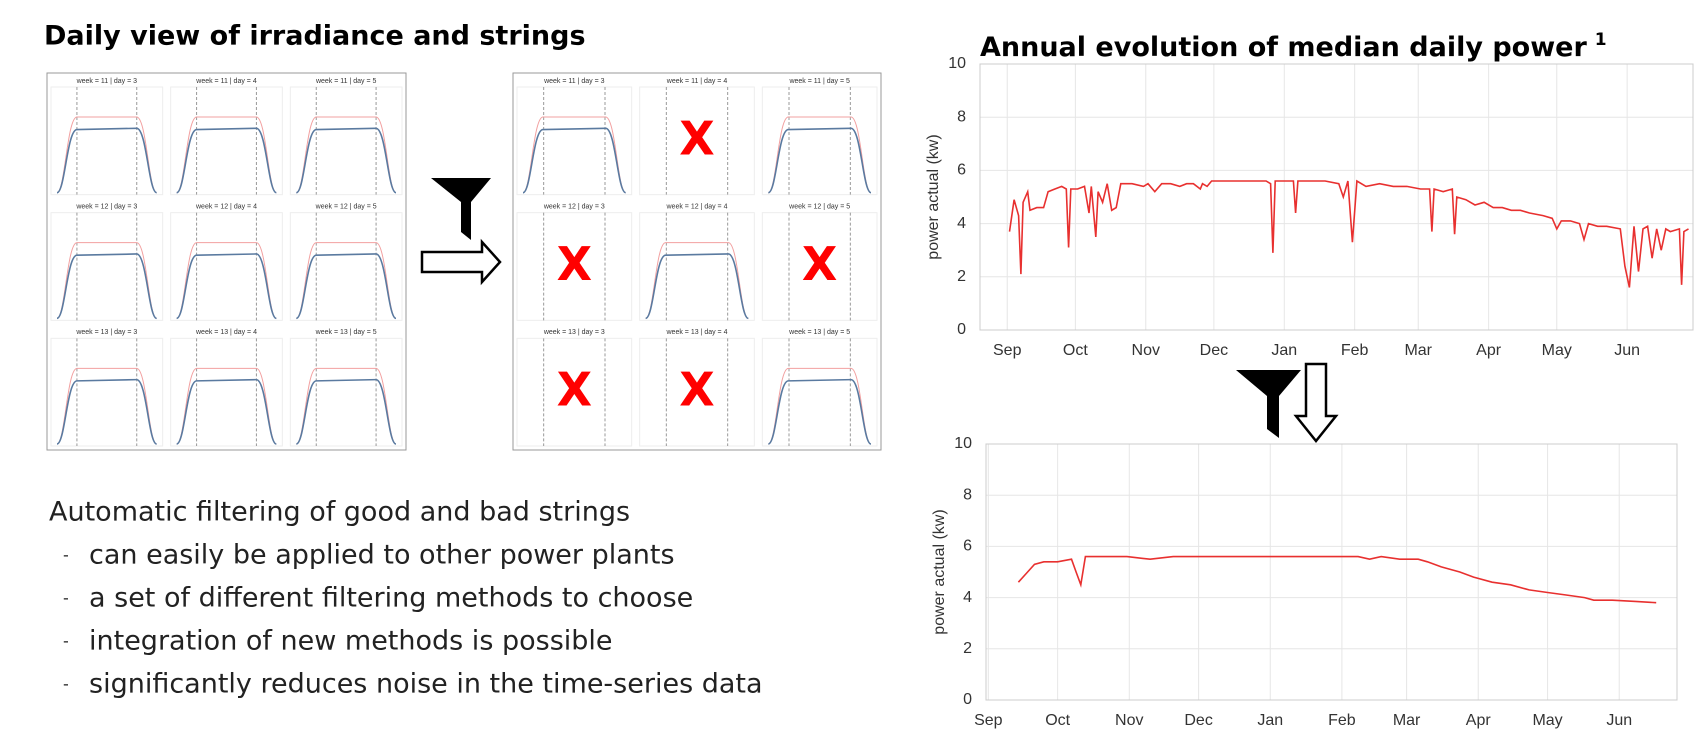 The height and width of the screenshot is (742, 1708). I want to click on x-tick-label: Sep, so click(1007, 350).